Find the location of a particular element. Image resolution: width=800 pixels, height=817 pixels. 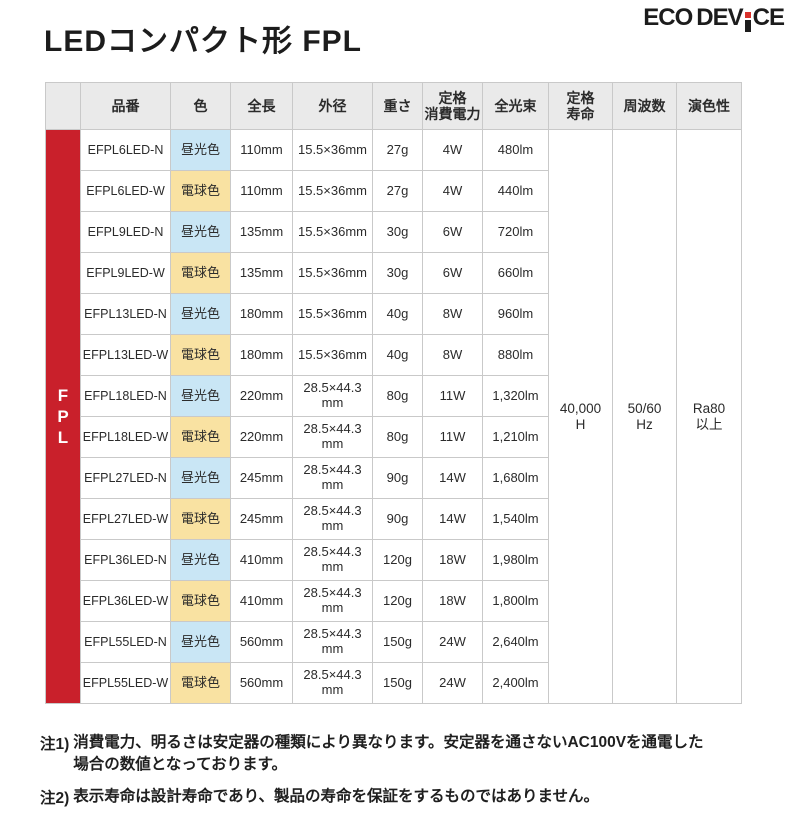

fpl-side-label: F P L is located at coordinates (63, 416).